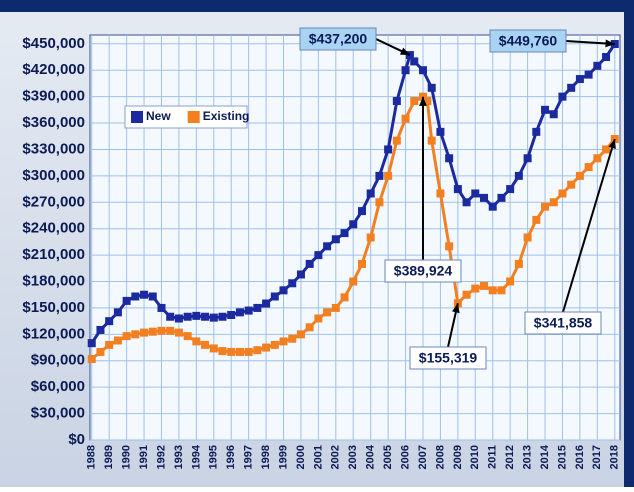 The width and height of the screenshot is (634, 492). Describe the element at coordinates (510, 457) in the screenshot. I see `x-tick-label: 2012` at that location.